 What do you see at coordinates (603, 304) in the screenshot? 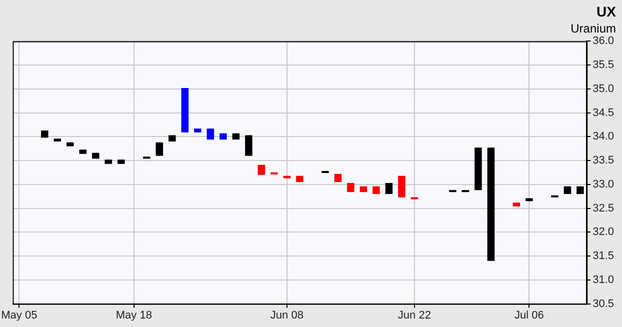
I see `y-tick-label: 30.5` at bounding box center [603, 304].